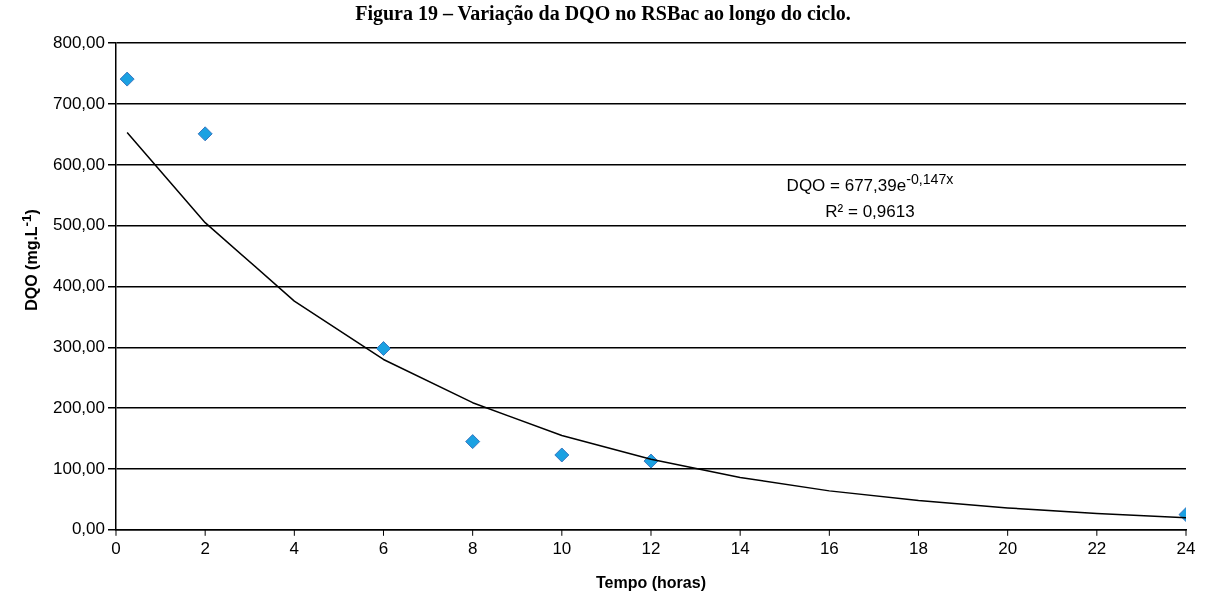 The image size is (1206, 607). I want to click on y-tick-label: 100,00, so click(79, 468).